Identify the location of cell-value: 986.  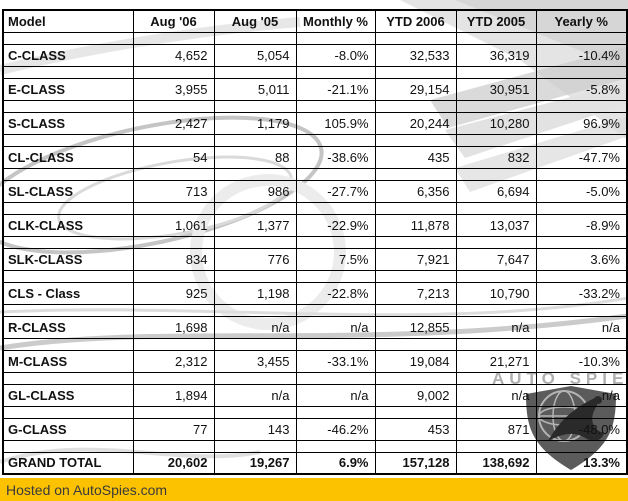
(255, 191).